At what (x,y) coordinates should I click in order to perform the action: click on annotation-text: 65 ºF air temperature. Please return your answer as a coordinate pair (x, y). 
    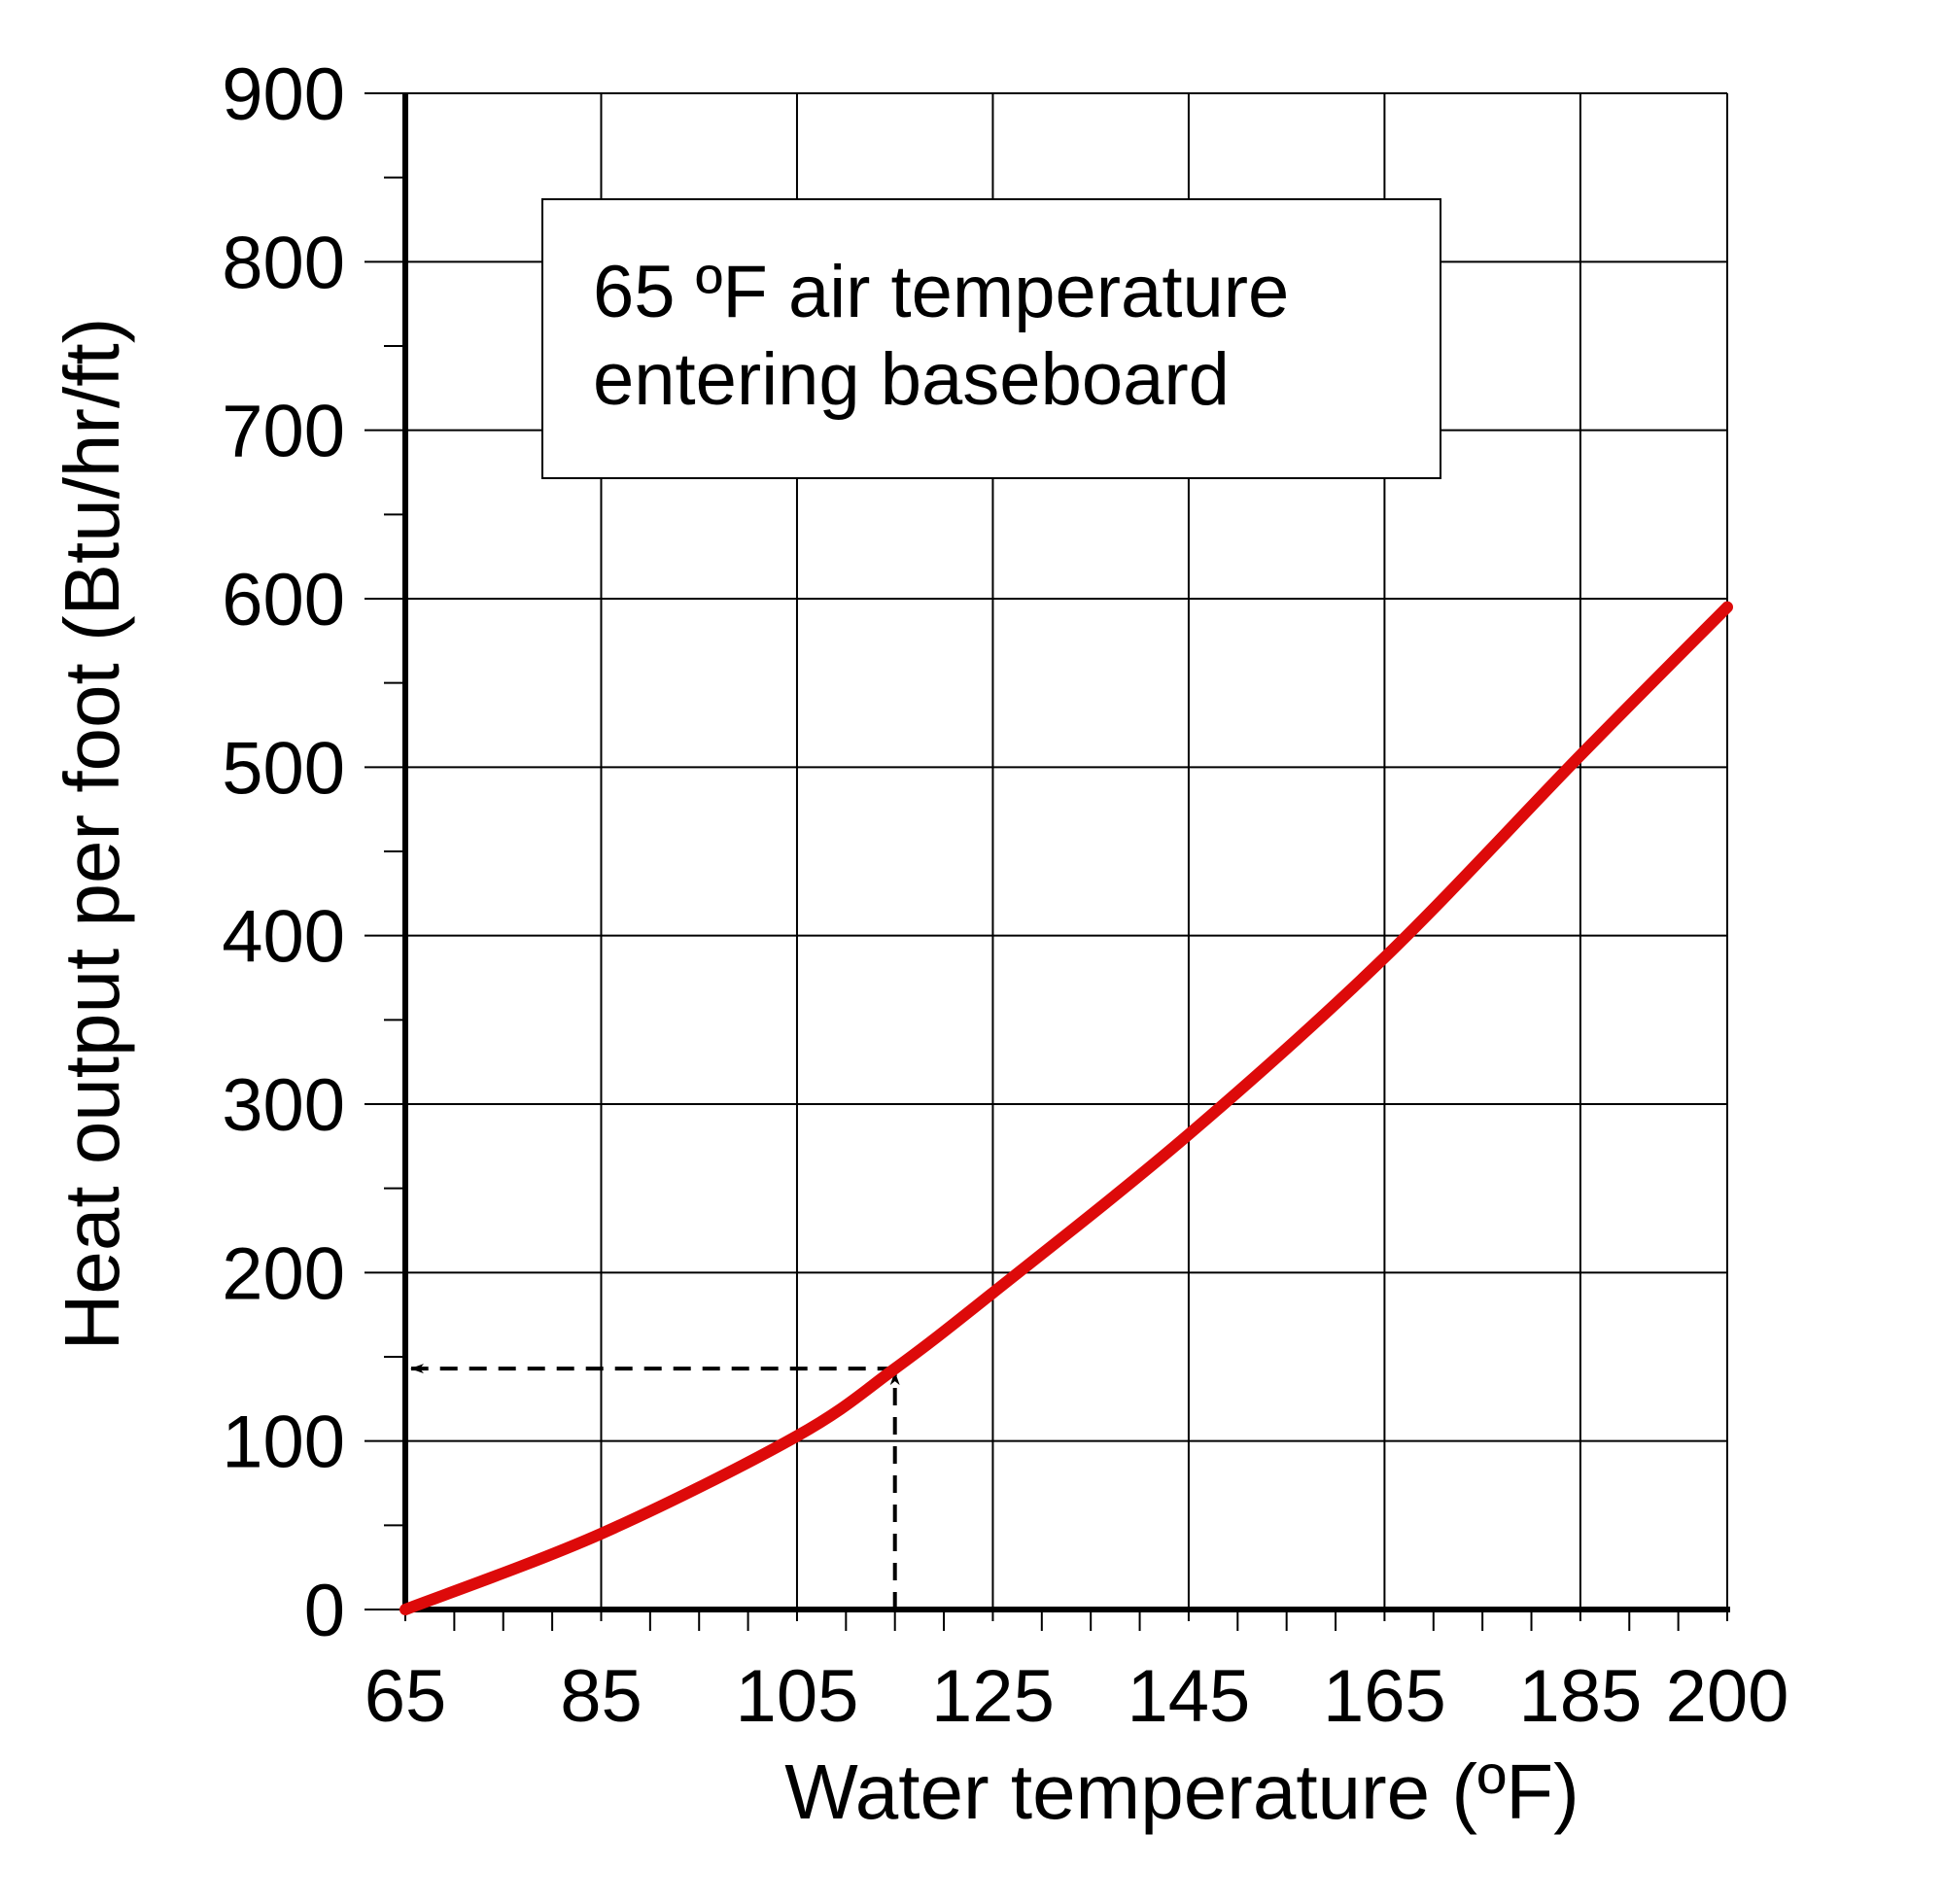
    Looking at the image, I should click on (941, 292).